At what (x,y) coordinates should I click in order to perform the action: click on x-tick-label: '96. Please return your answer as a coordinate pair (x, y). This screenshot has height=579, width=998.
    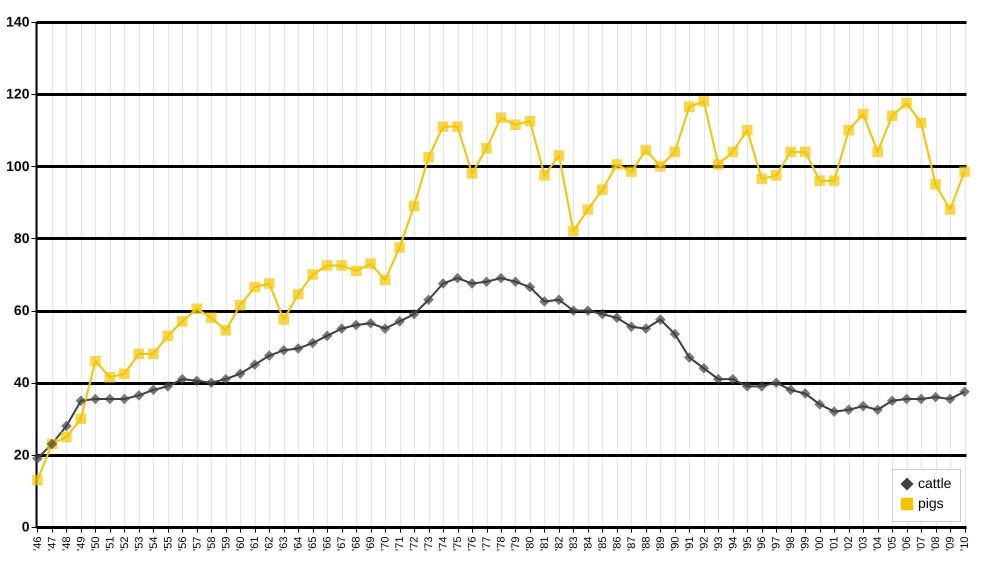
    Looking at the image, I should click on (762, 543).